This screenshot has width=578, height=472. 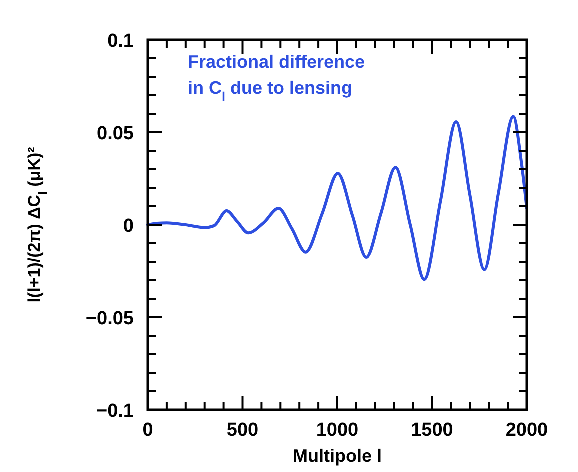 I want to click on x-tick-label: 1500, so click(x=432, y=430).